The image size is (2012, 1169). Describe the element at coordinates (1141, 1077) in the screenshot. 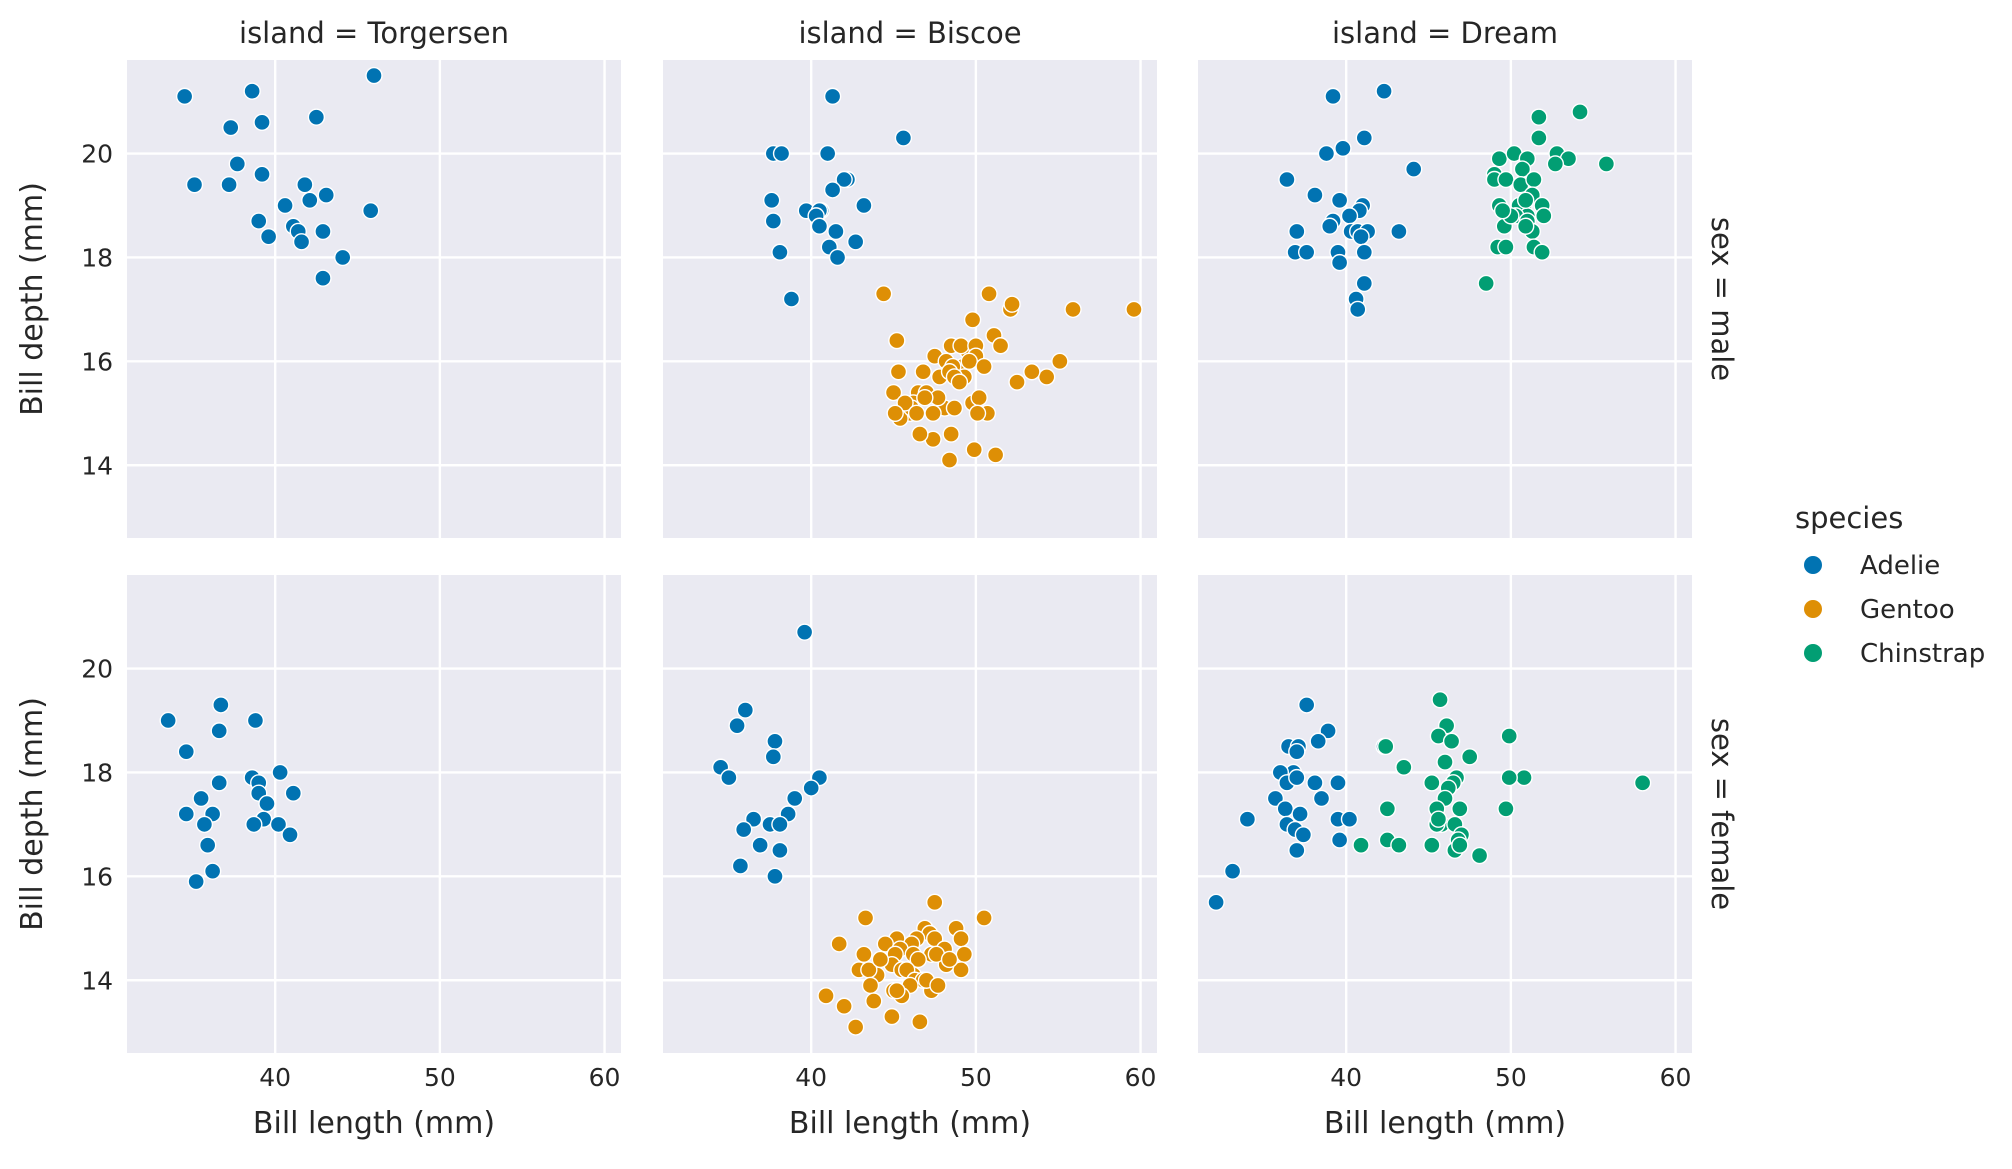

I see `x-tick-label: 60` at that location.